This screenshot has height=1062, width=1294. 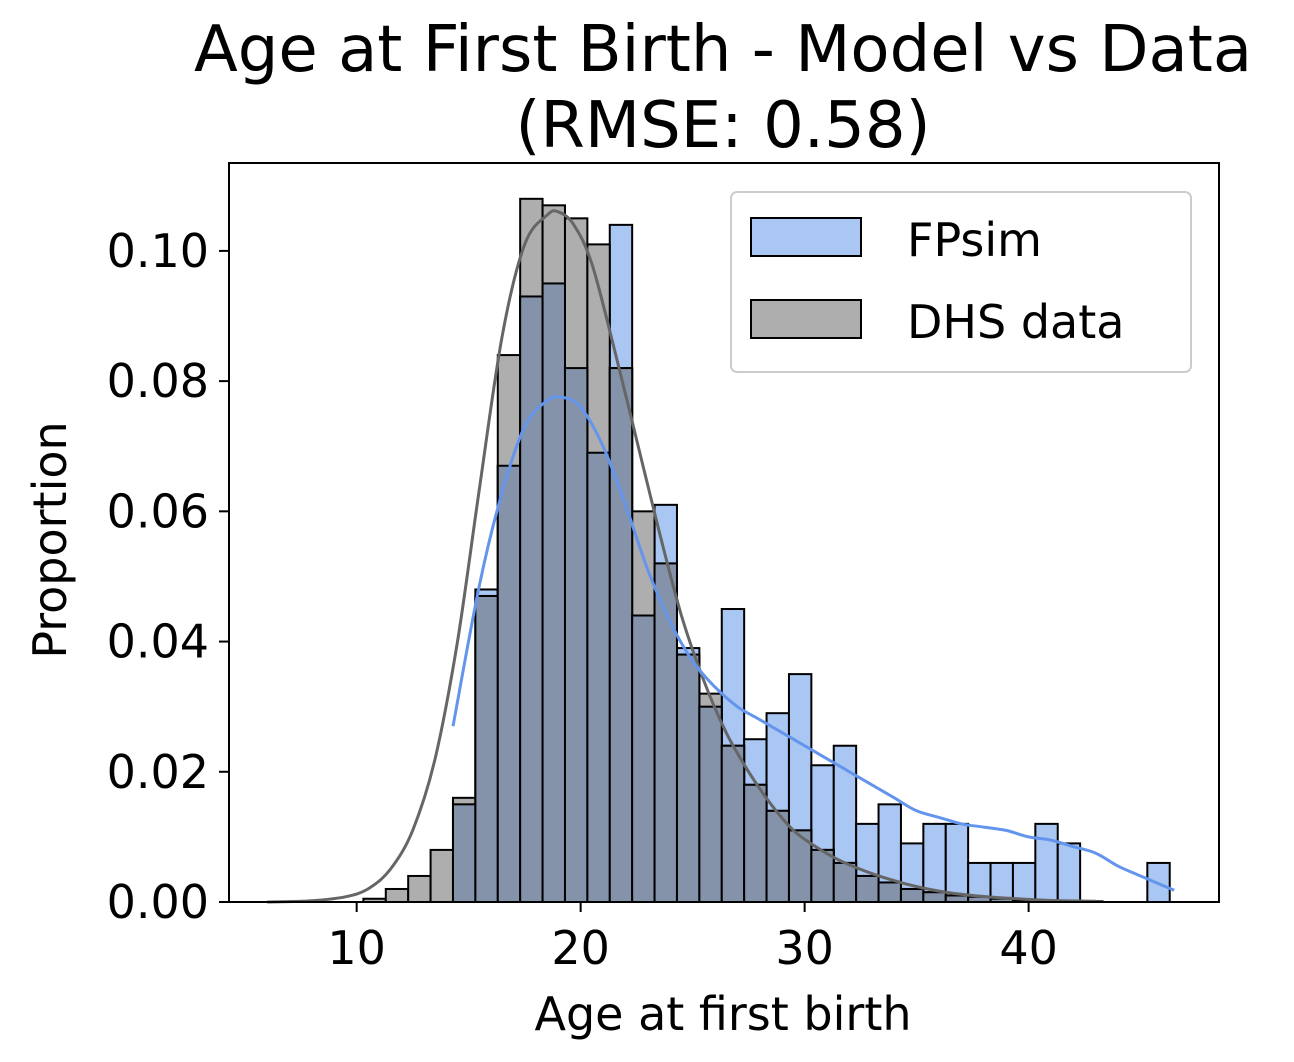 I want to click on y-axis-label: Proportion, so click(x=50, y=539).